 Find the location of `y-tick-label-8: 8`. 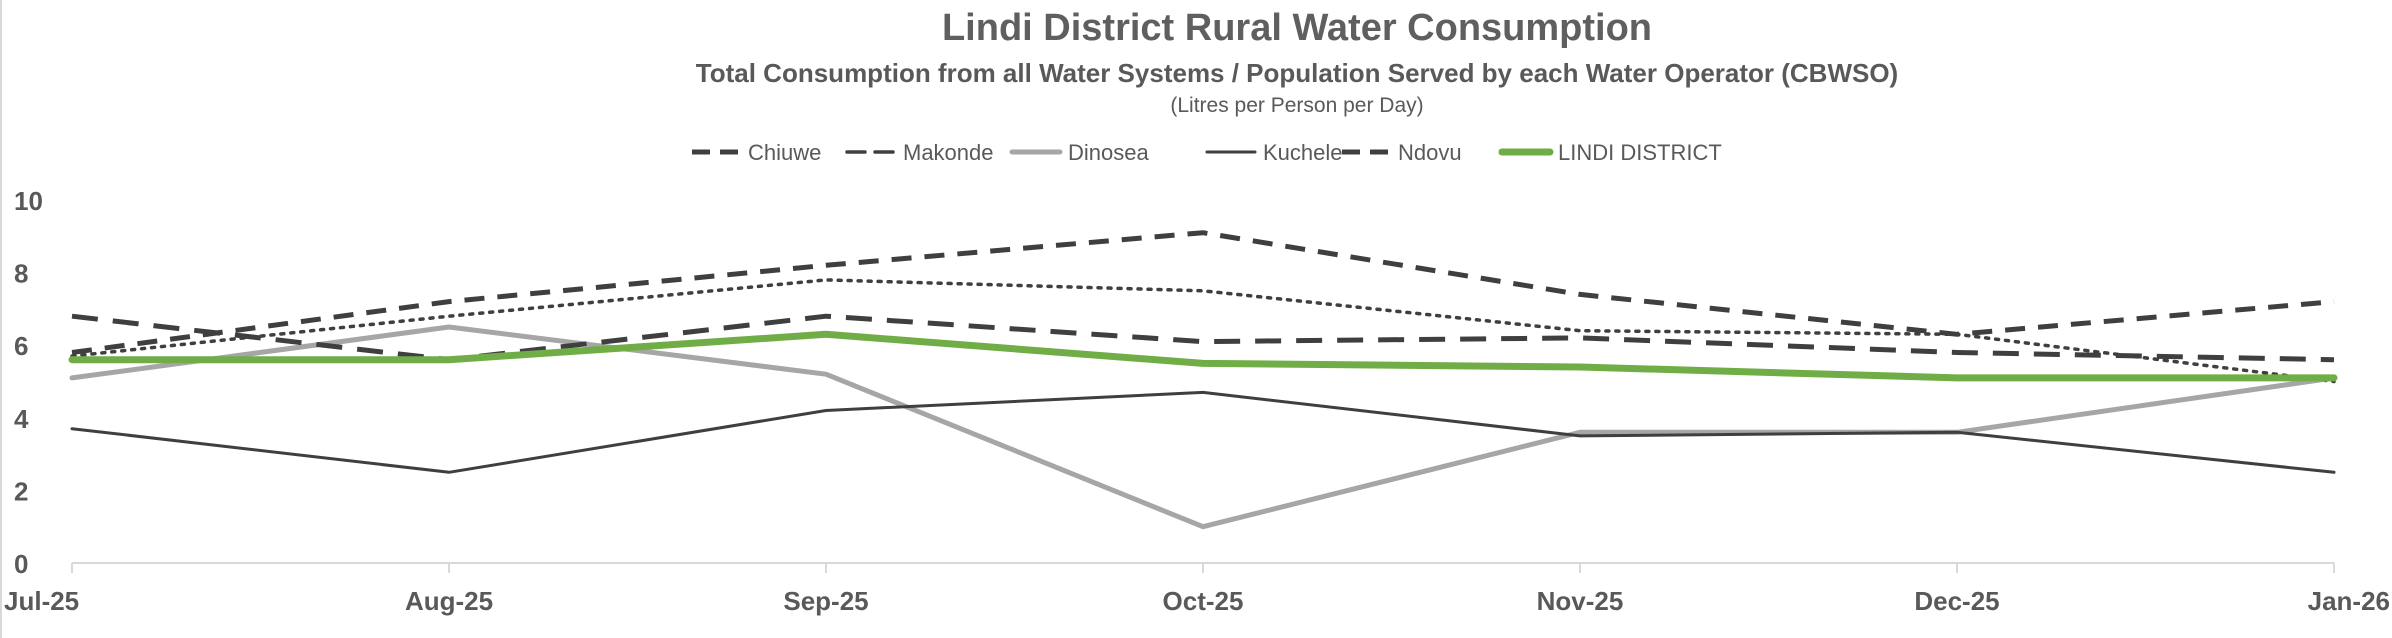

y-tick-label-8: 8 is located at coordinates (21, 274).